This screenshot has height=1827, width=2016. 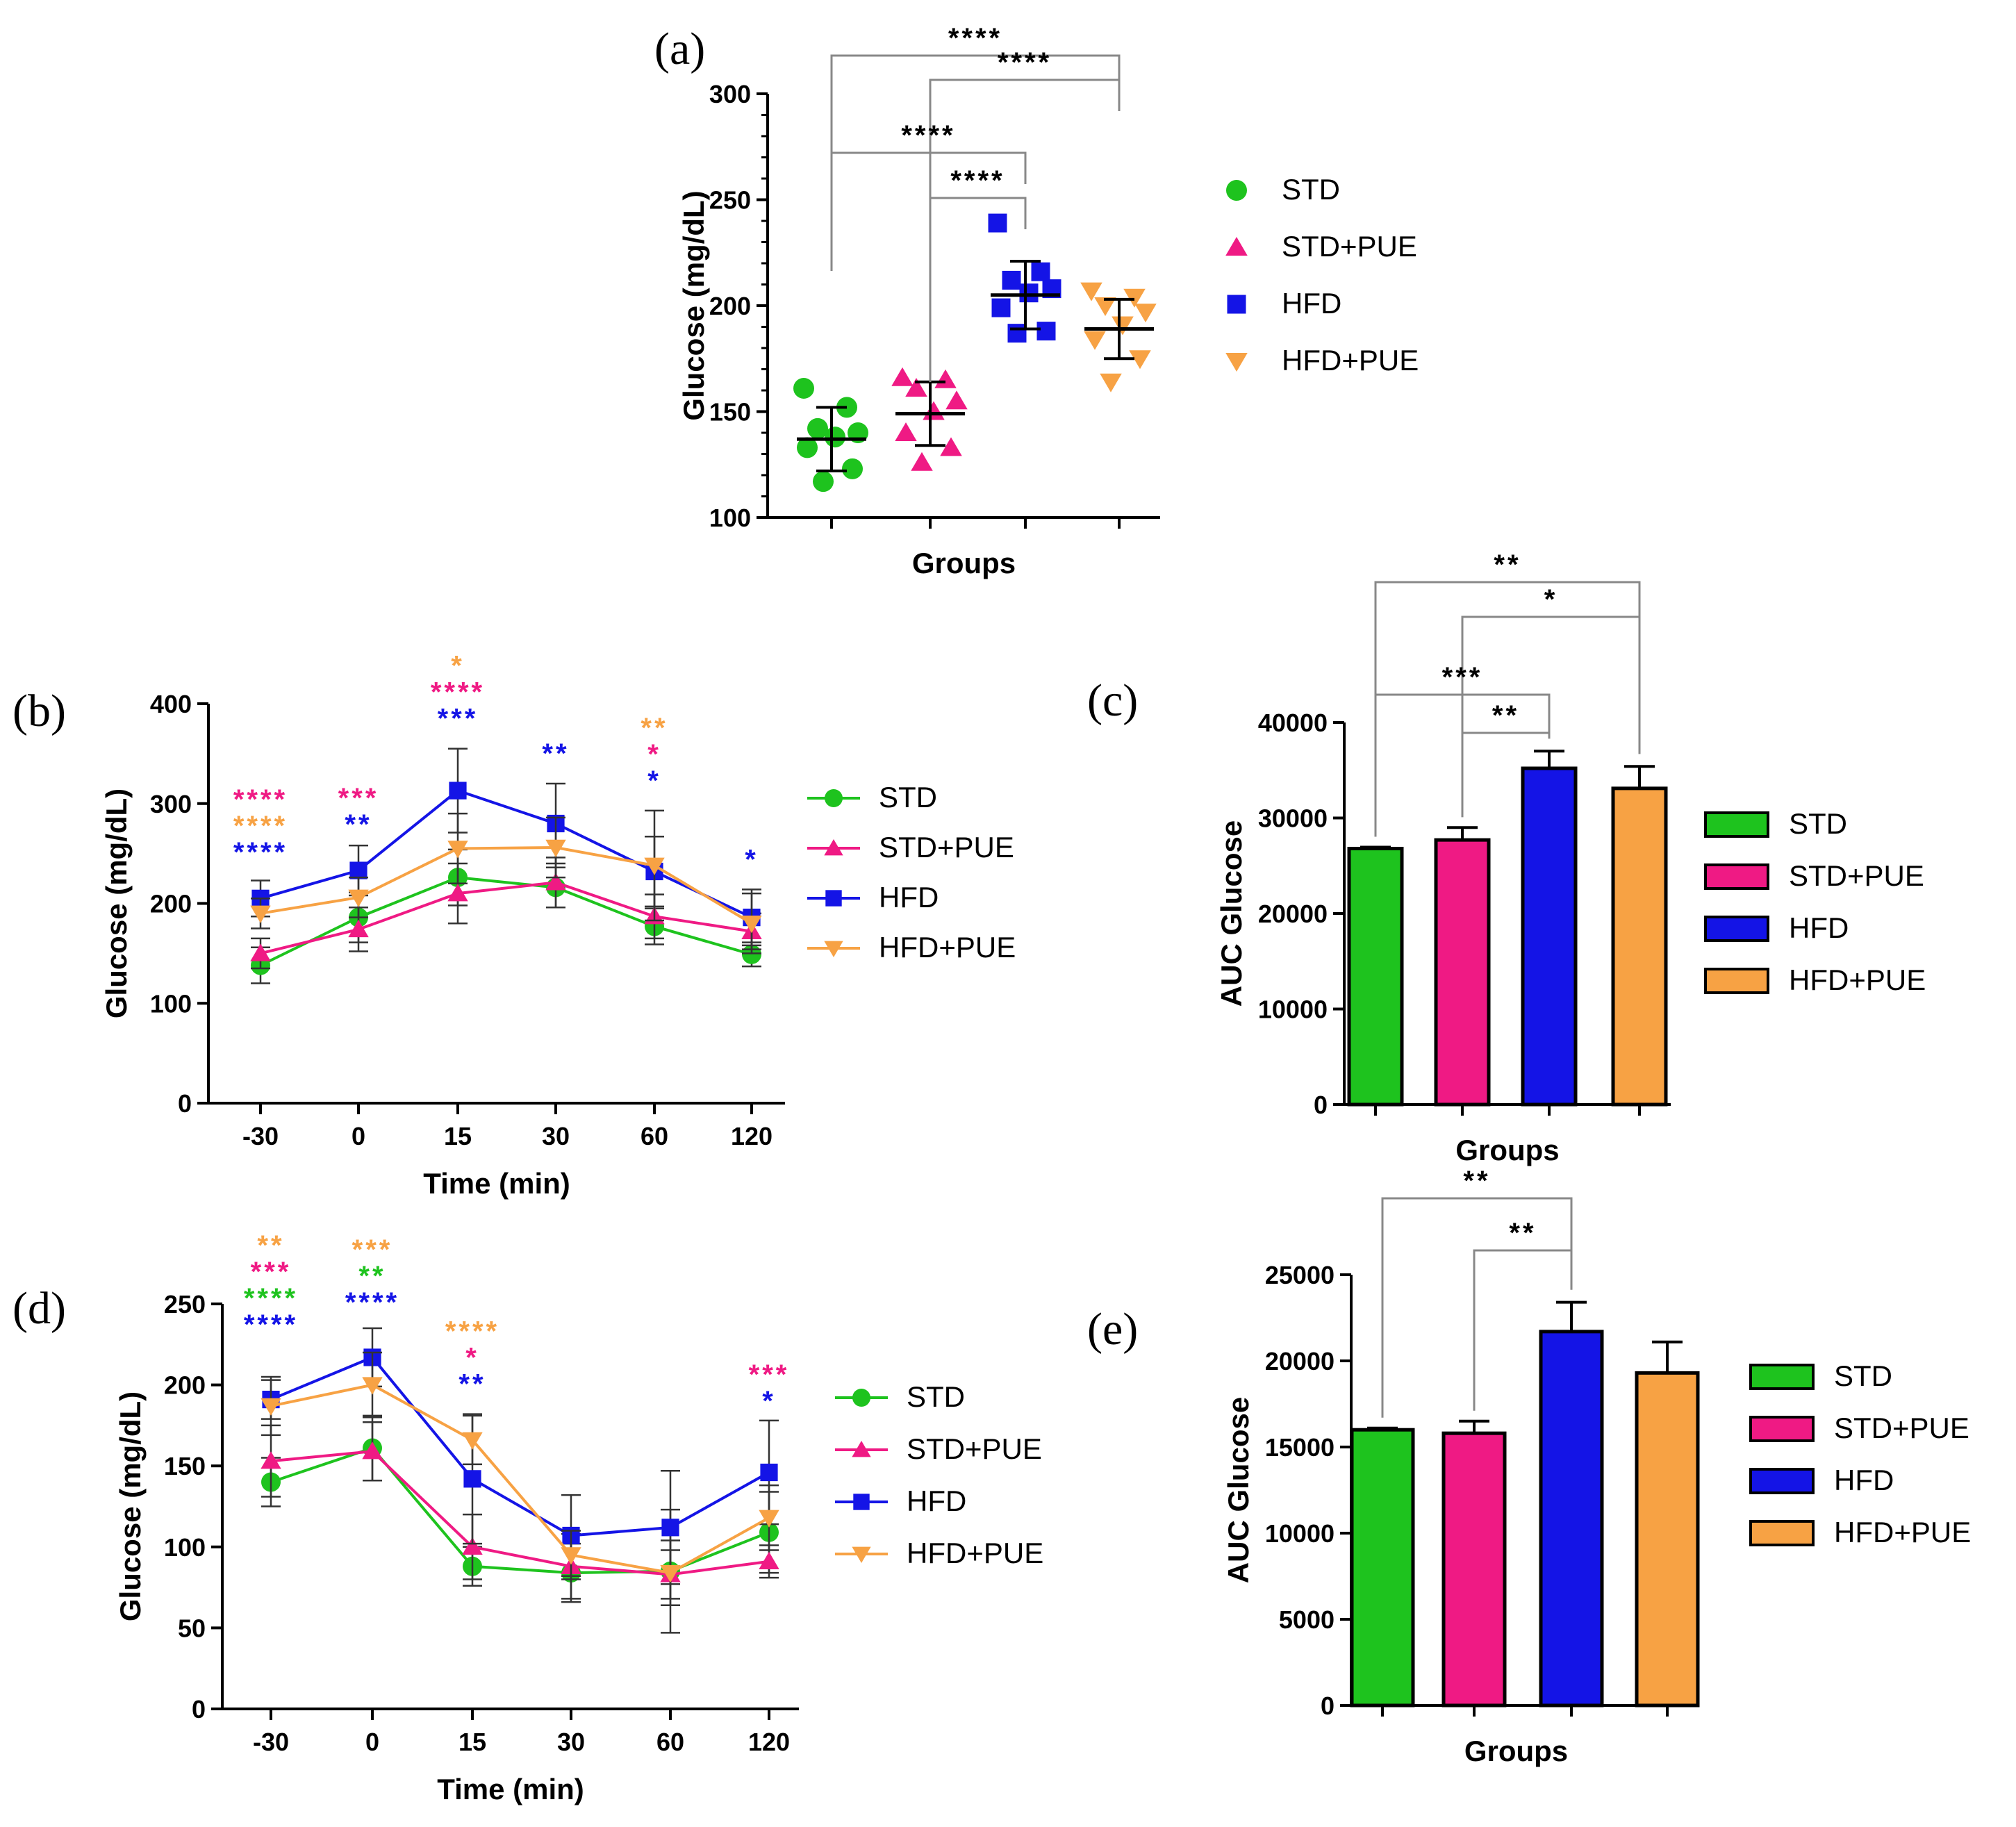 What do you see at coordinates (1551, 600) in the screenshot?
I see `significance-label: *` at bounding box center [1551, 600].